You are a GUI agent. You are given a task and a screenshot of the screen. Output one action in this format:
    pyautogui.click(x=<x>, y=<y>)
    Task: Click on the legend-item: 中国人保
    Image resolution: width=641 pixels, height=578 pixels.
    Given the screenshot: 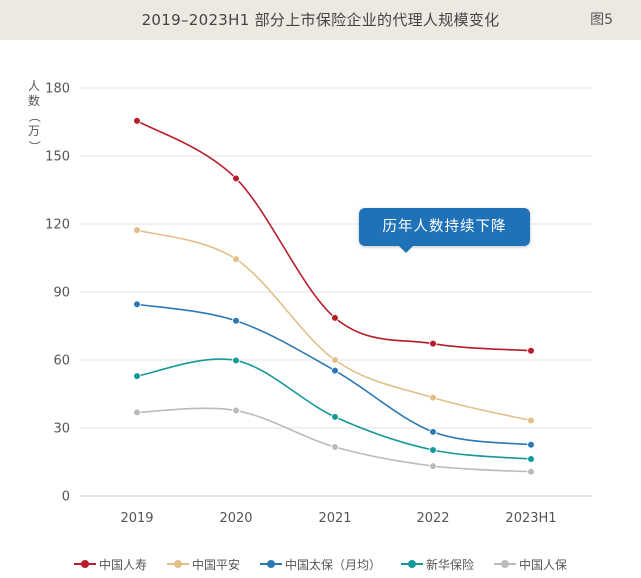 What is the action you would take?
    pyautogui.click(x=530, y=564)
    